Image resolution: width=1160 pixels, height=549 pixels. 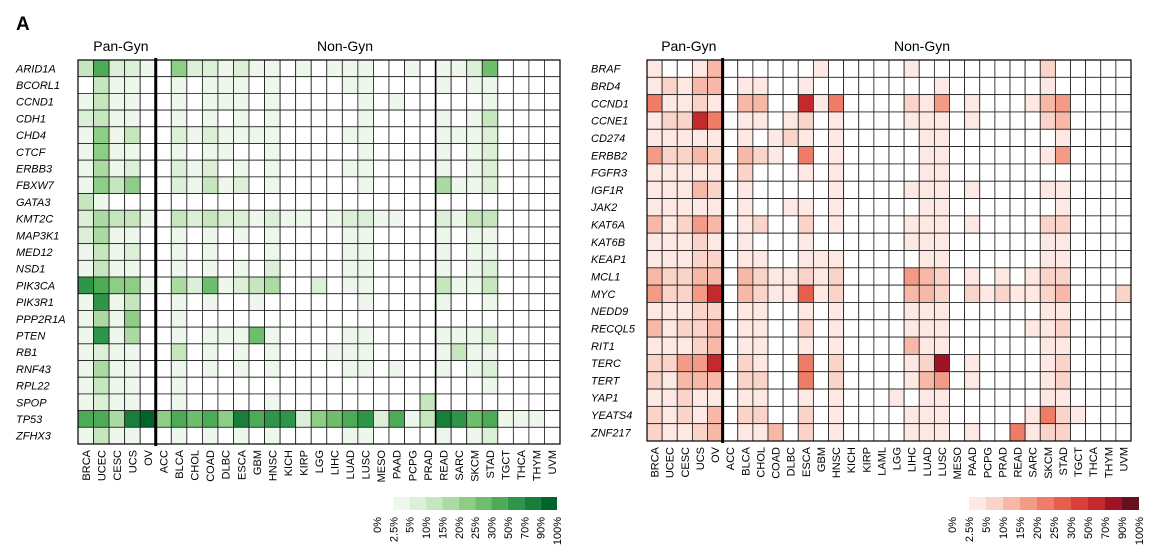 What do you see at coordinates (609, 156) in the screenshot?
I see `row-label: ERBB2` at bounding box center [609, 156].